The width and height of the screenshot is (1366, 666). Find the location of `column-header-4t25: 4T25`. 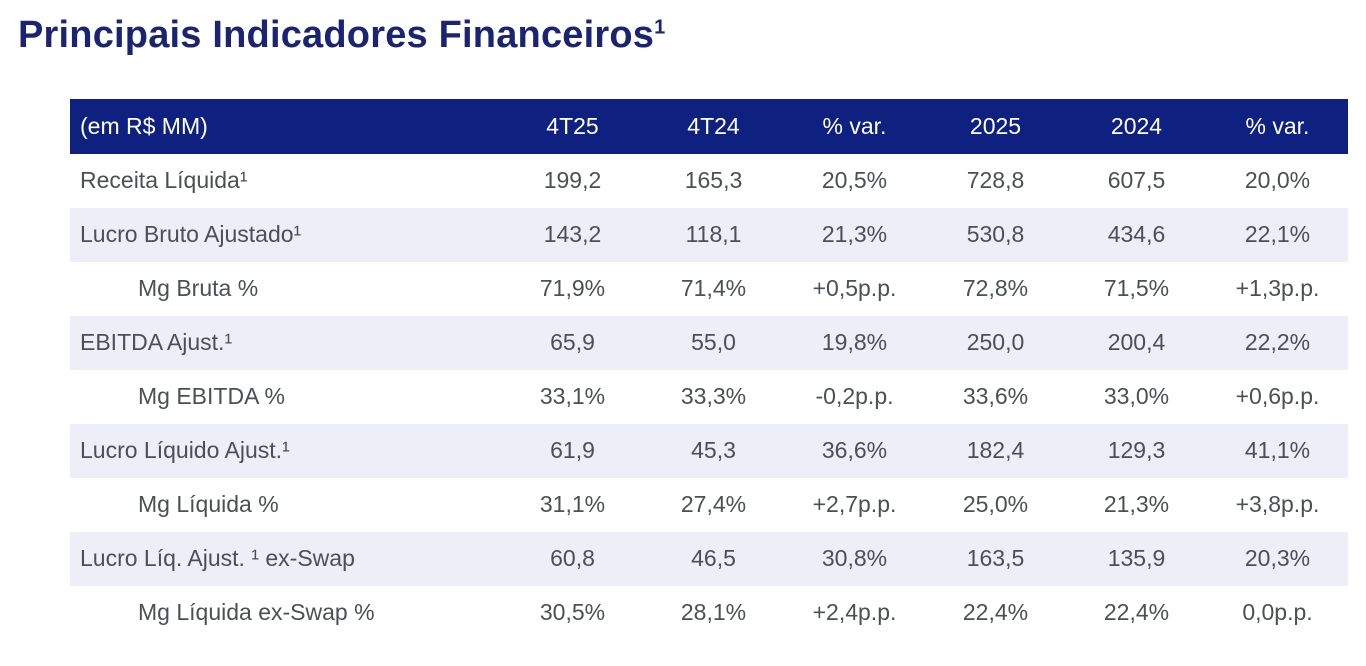

column-header-4t25: 4T25 is located at coordinates (572, 126).